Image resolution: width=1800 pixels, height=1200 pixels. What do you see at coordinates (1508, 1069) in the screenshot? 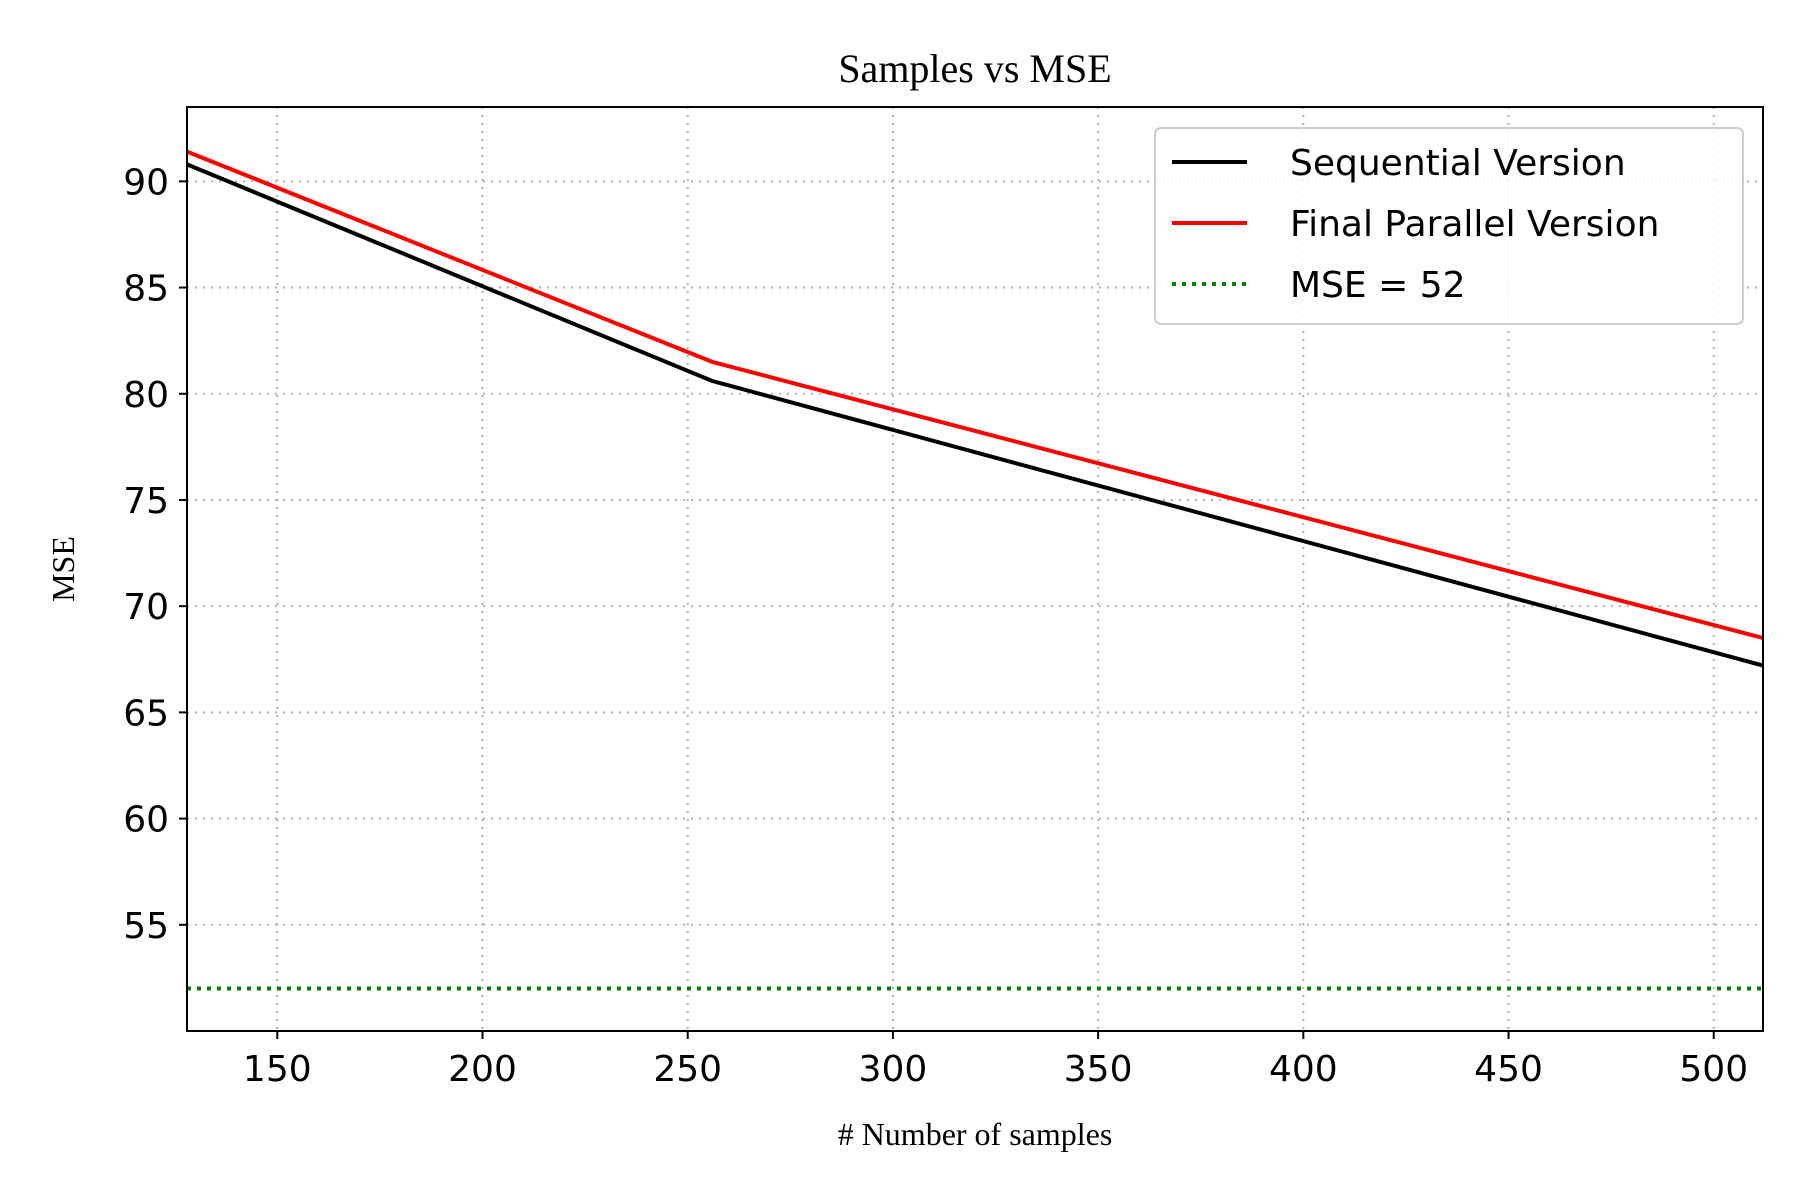
I see `x-tick-label: 450` at bounding box center [1508, 1069].